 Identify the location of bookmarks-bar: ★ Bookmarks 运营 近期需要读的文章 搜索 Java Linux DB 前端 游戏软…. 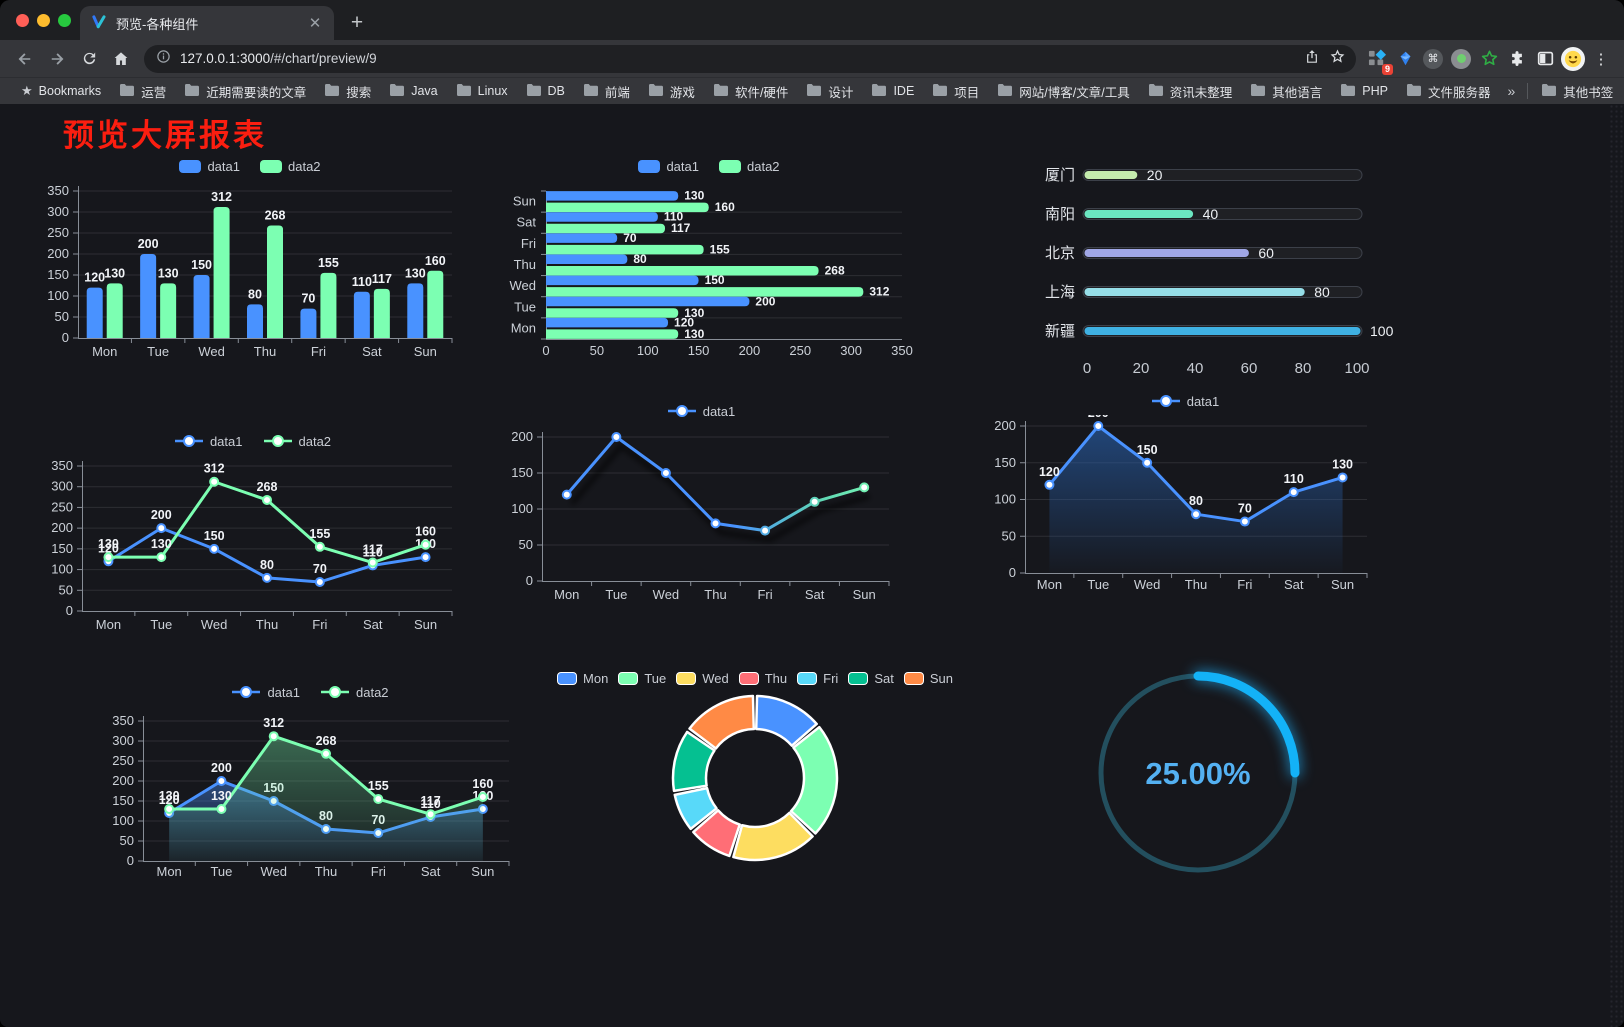
(812, 90).